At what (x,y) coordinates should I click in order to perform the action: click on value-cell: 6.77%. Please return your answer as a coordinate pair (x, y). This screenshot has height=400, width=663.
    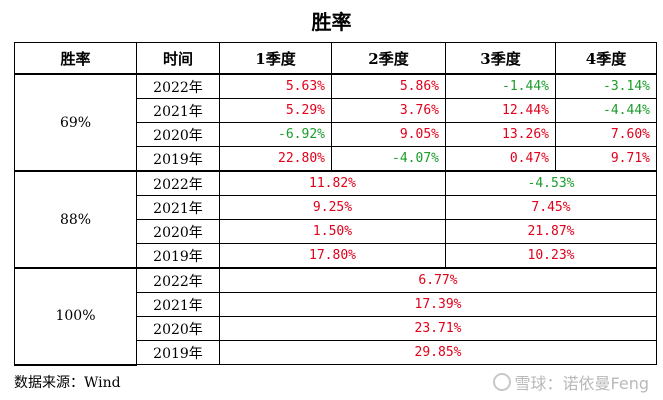
    Looking at the image, I should click on (438, 280).